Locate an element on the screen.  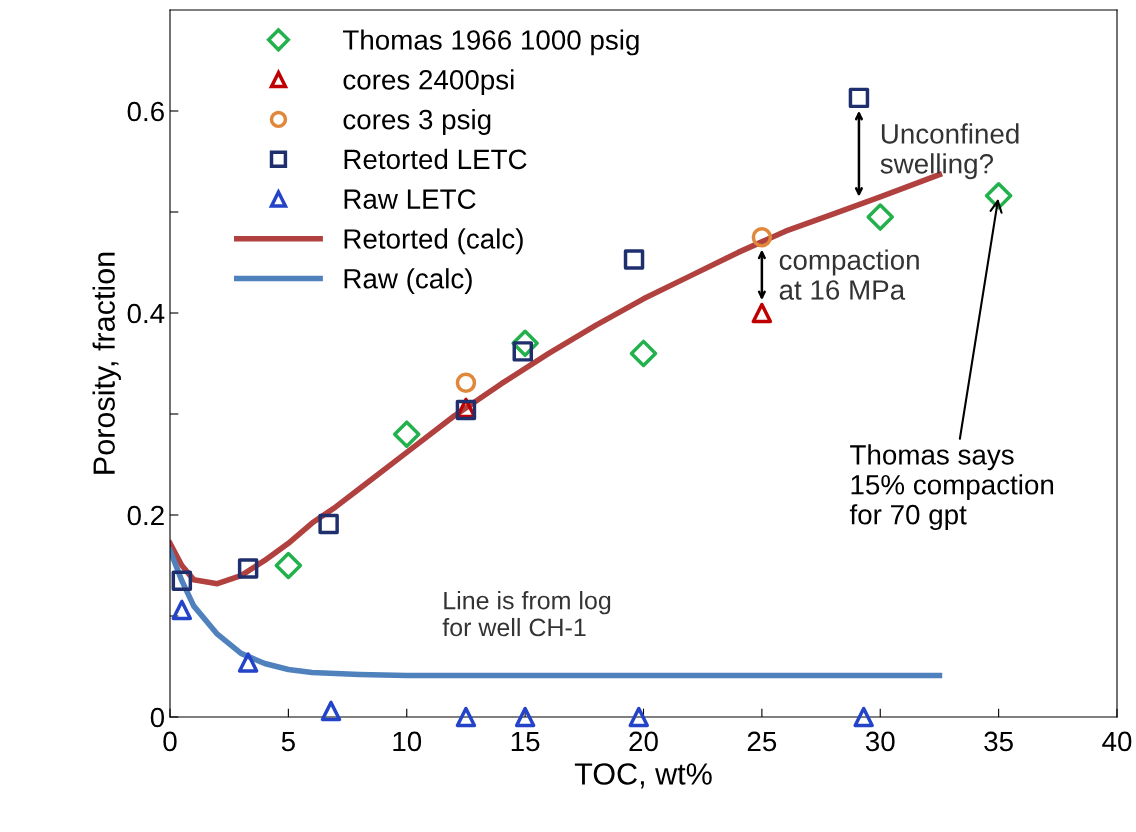
y-tick-label: 0.4 is located at coordinates (146, 313).